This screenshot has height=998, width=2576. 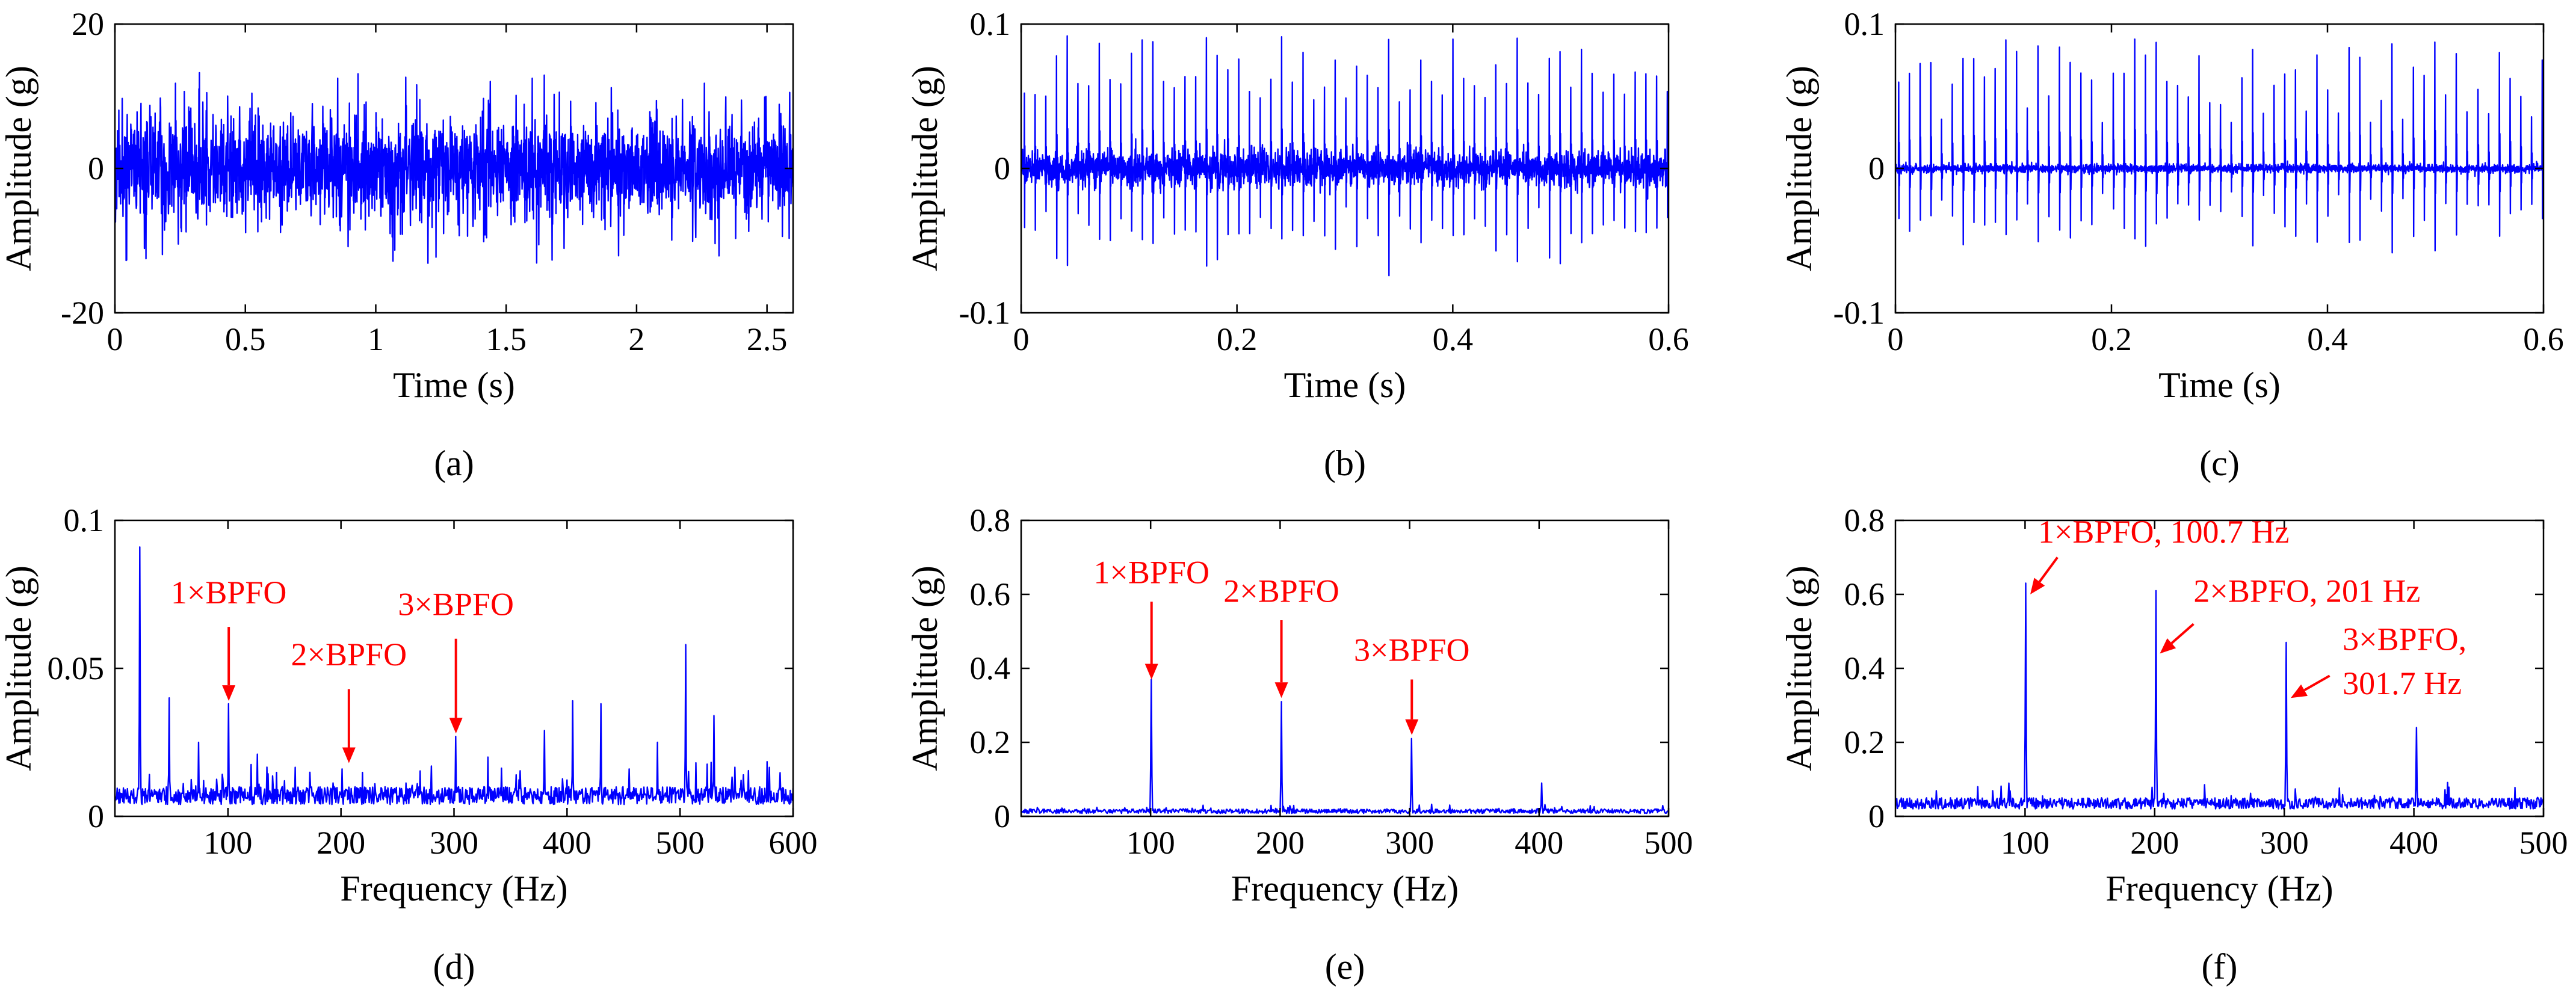 What do you see at coordinates (1345, 463) in the screenshot?
I see `panel-caption: (b)` at bounding box center [1345, 463].